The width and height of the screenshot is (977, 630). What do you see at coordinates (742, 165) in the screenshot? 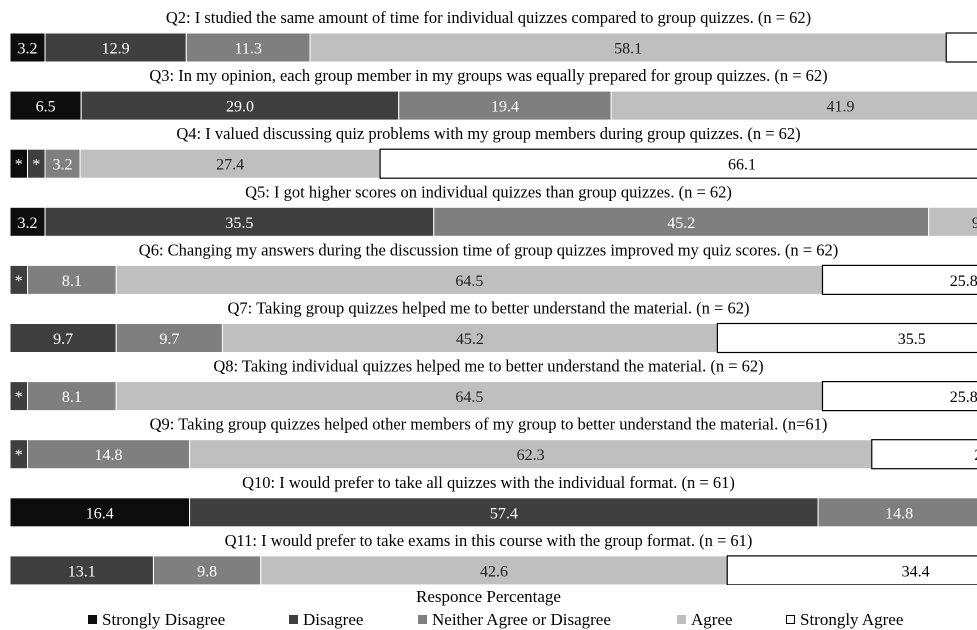
I see `data-label: 66.1` at bounding box center [742, 165].